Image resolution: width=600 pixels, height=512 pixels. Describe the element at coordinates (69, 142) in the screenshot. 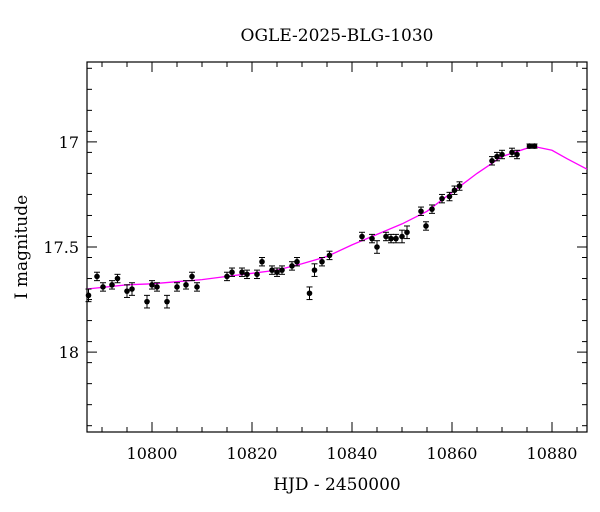

I see `y-tick-label: 17` at that location.